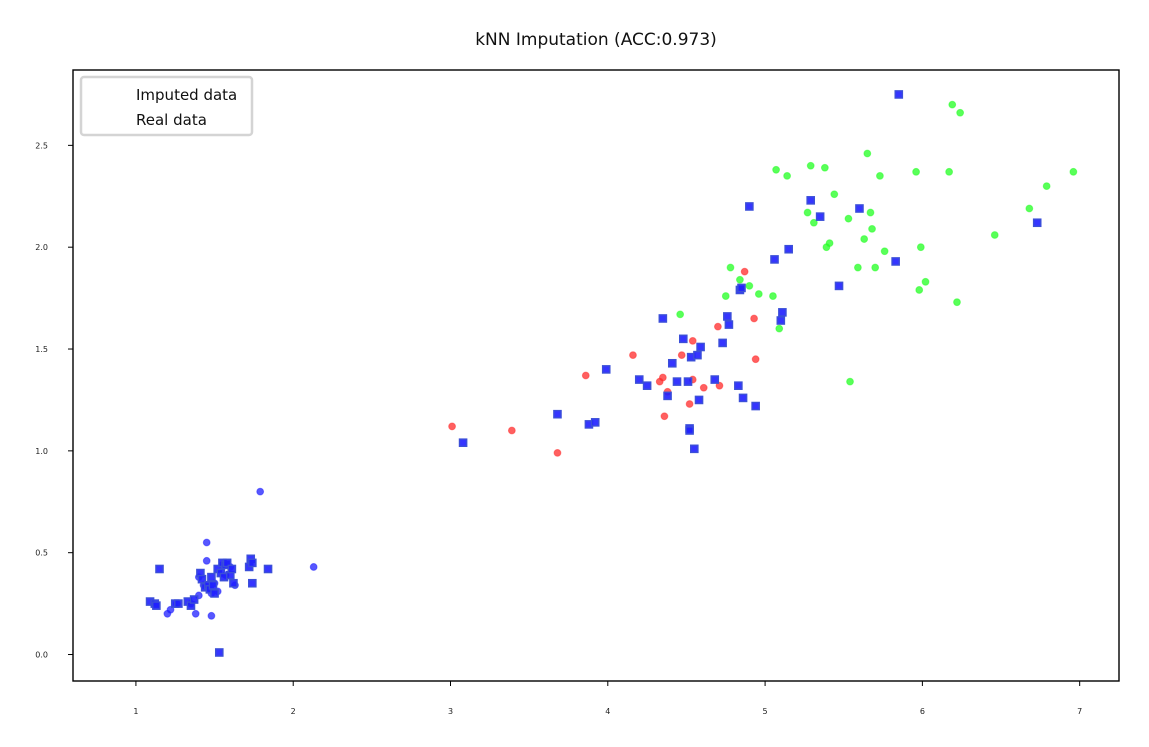 The height and width of the screenshot is (747, 1149). Describe the element at coordinates (171, 120) in the screenshot. I see `legend-entry-real: Real data` at that location.